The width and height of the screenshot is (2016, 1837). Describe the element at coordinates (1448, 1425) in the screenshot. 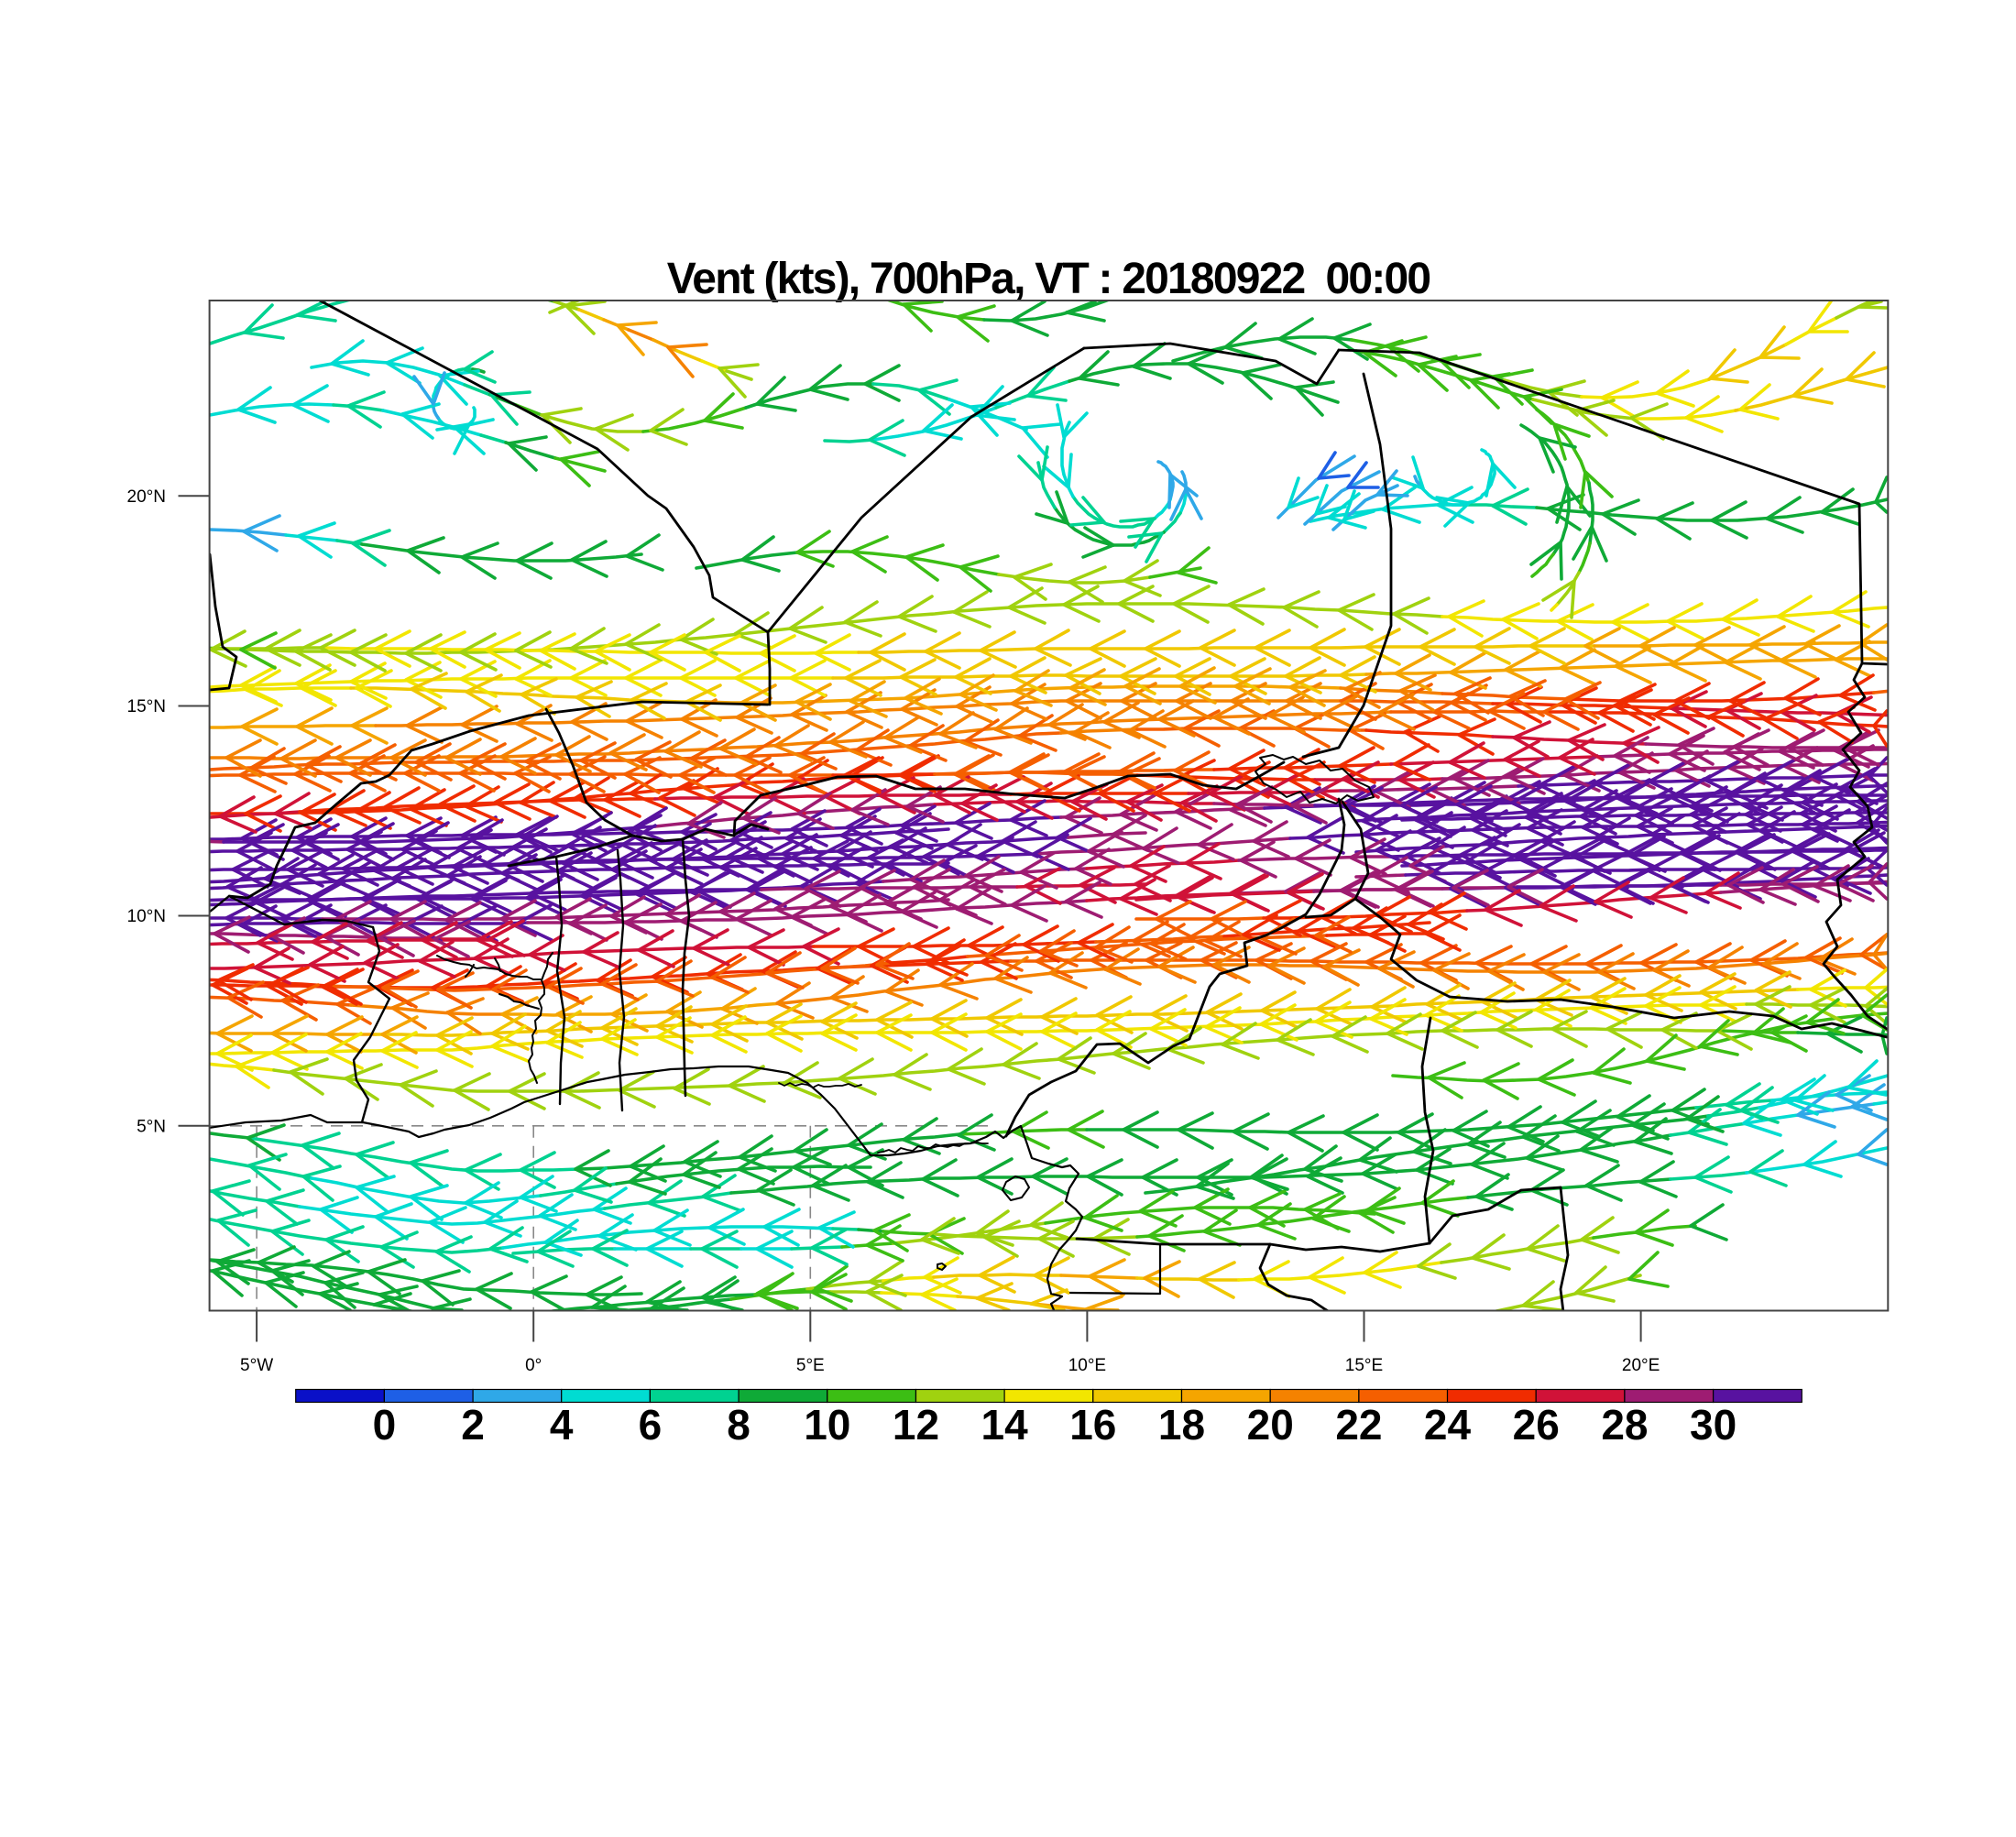

I see `svg-text: 24` at that location.